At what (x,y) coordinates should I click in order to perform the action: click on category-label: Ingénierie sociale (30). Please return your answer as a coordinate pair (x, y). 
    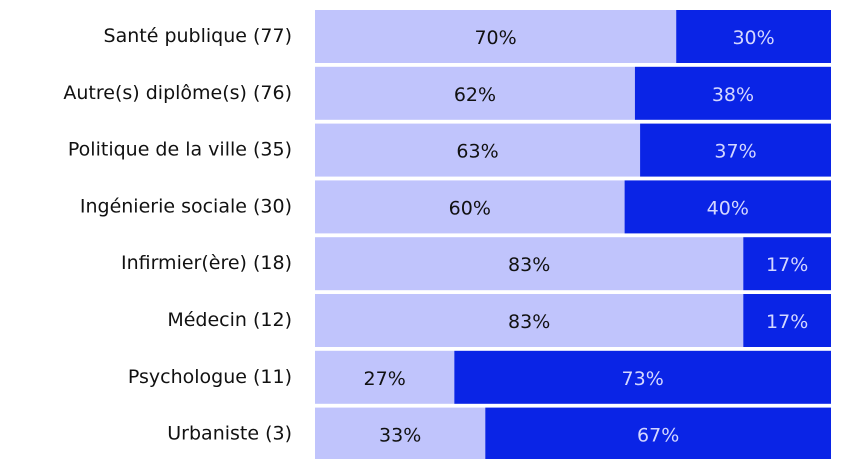
    Looking at the image, I should click on (186, 206).